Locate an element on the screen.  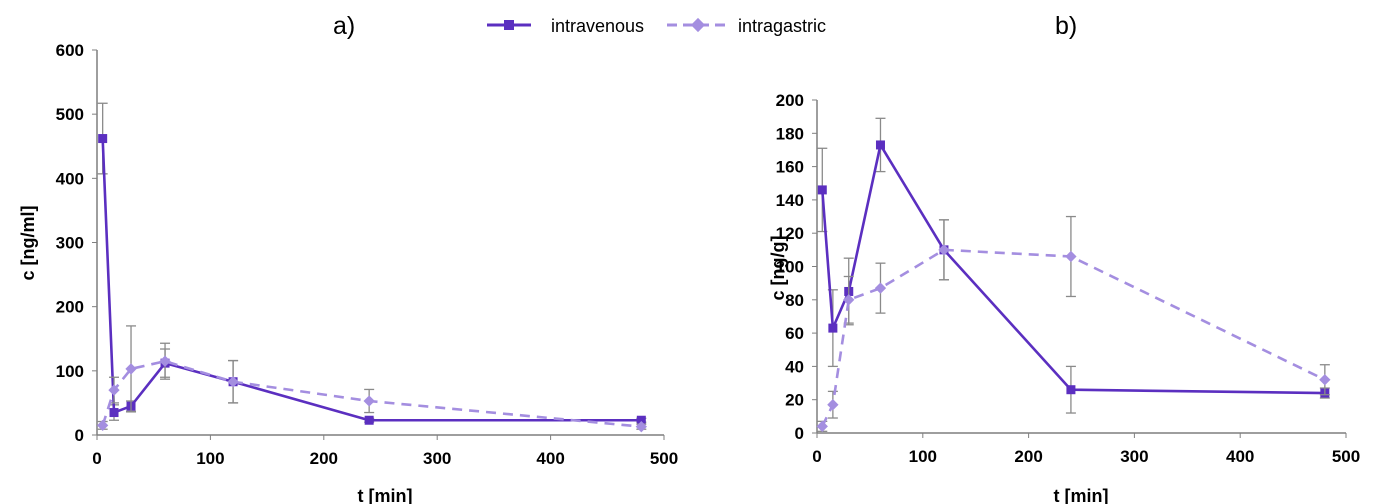
legend-entry-intragastric: intragastric is located at coordinates (746, 26).